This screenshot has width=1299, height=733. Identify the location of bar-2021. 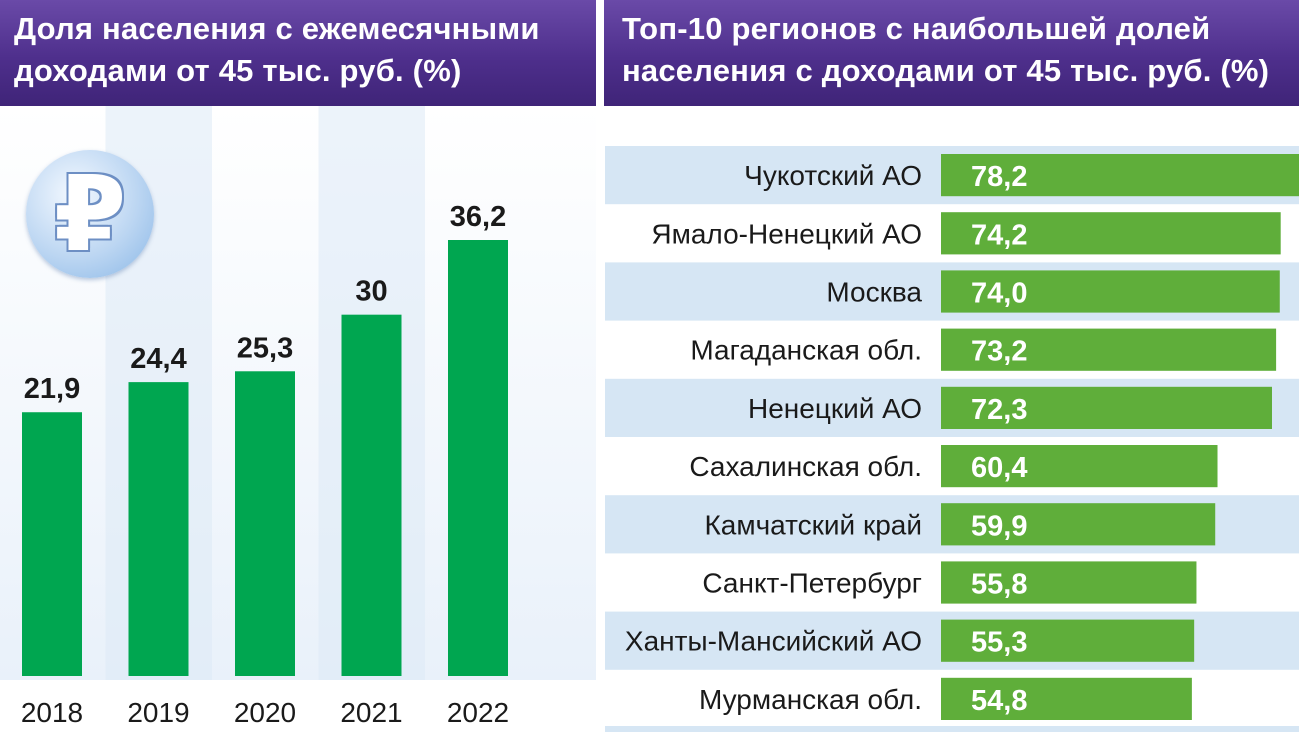
(371, 495).